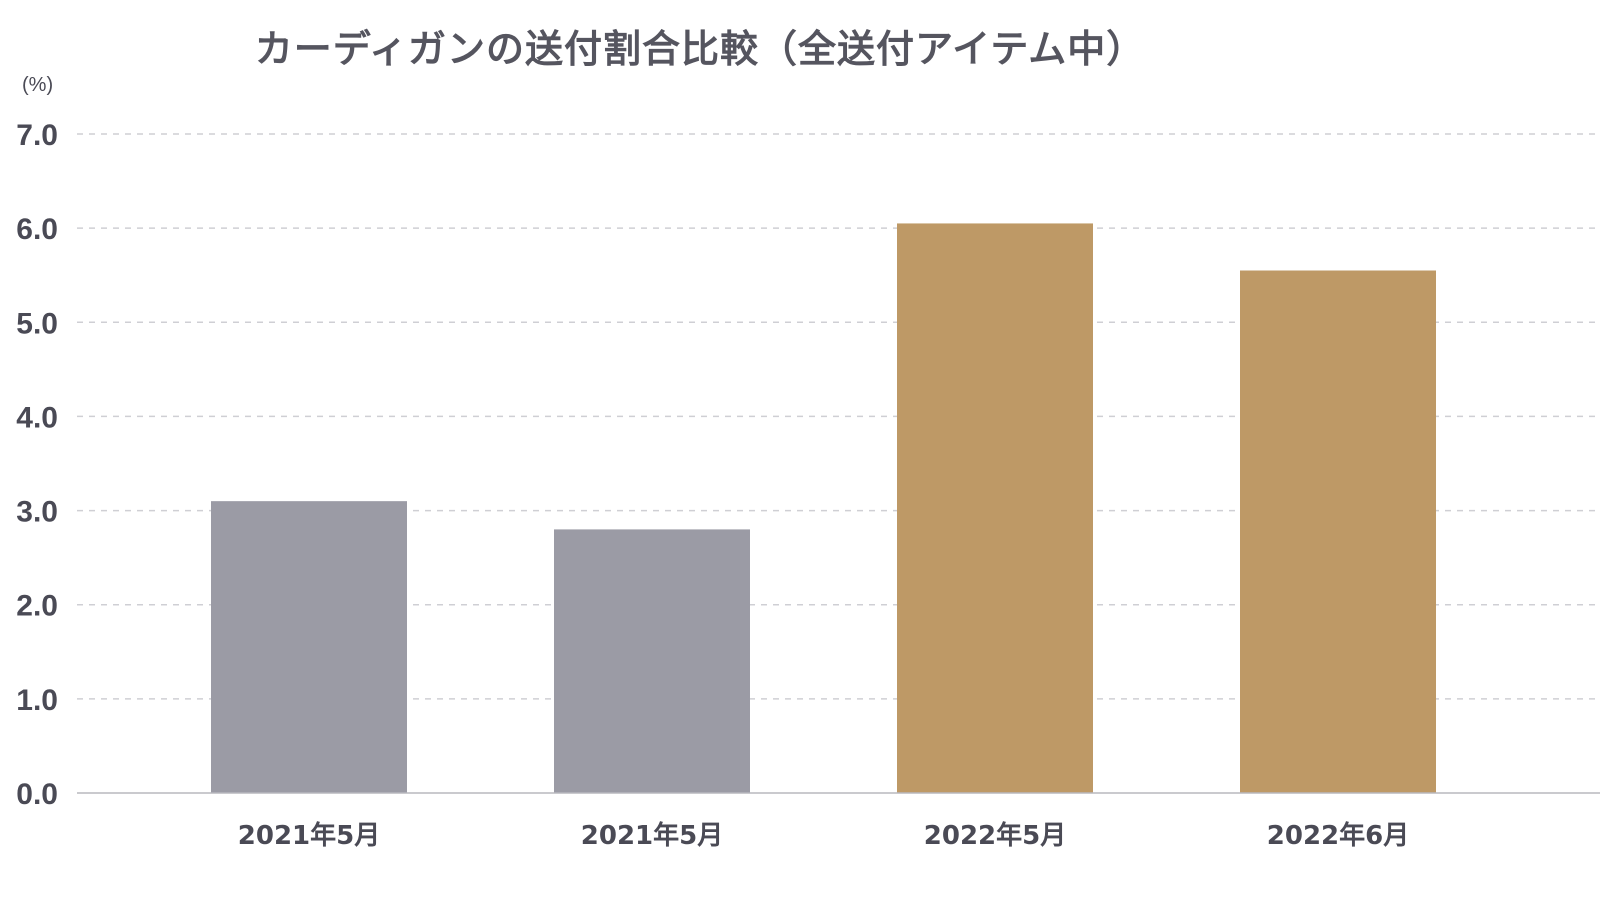 The height and width of the screenshot is (900, 1600). I want to click on y-tick-label: 0.0, so click(37, 794).